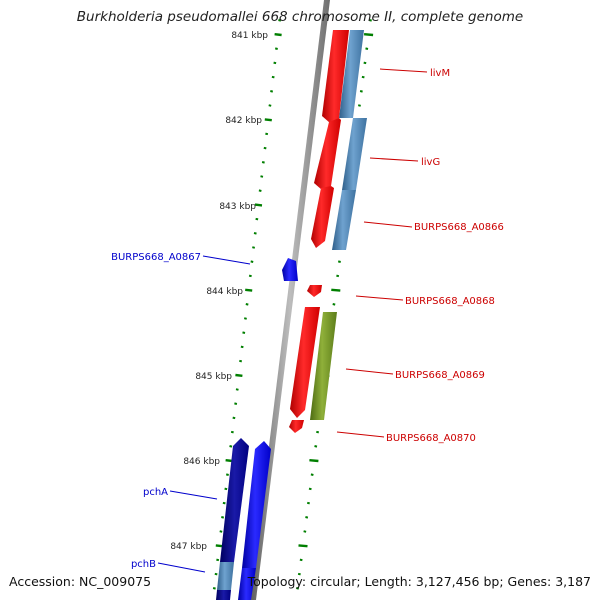 This screenshot has width=600, height=600. Describe the element at coordinates (450, 301) in the screenshot. I see `feature-label-BURPS668_A0868: BURPS668_A0868` at that location.